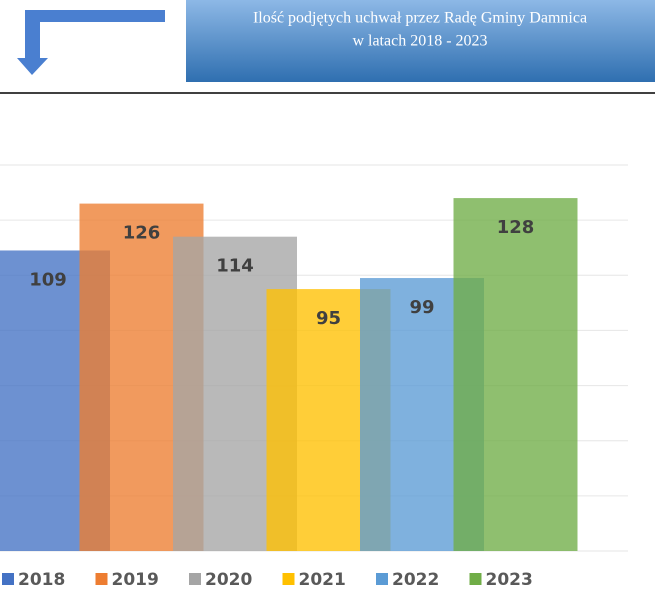  I want to click on data-label: 114, so click(235, 266).